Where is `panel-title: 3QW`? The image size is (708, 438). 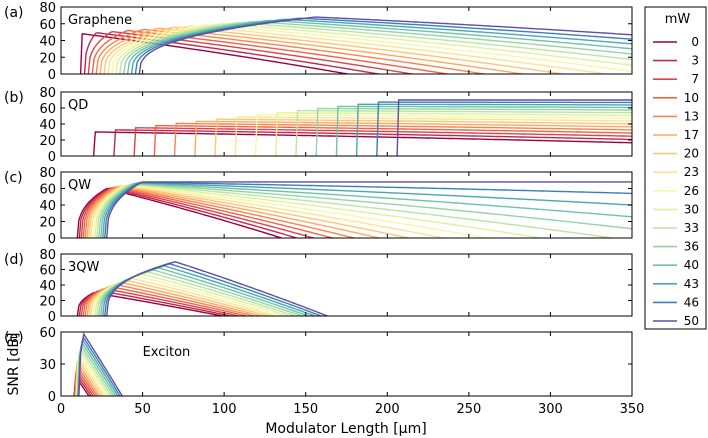
panel-title: 3QW is located at coordinates (84, 267).